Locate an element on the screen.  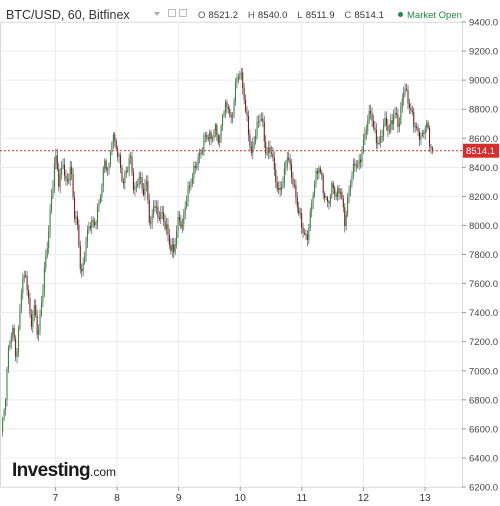
symbol-label: BTC/USD, 60, Bitfinex is located at coordinates (68, 15).